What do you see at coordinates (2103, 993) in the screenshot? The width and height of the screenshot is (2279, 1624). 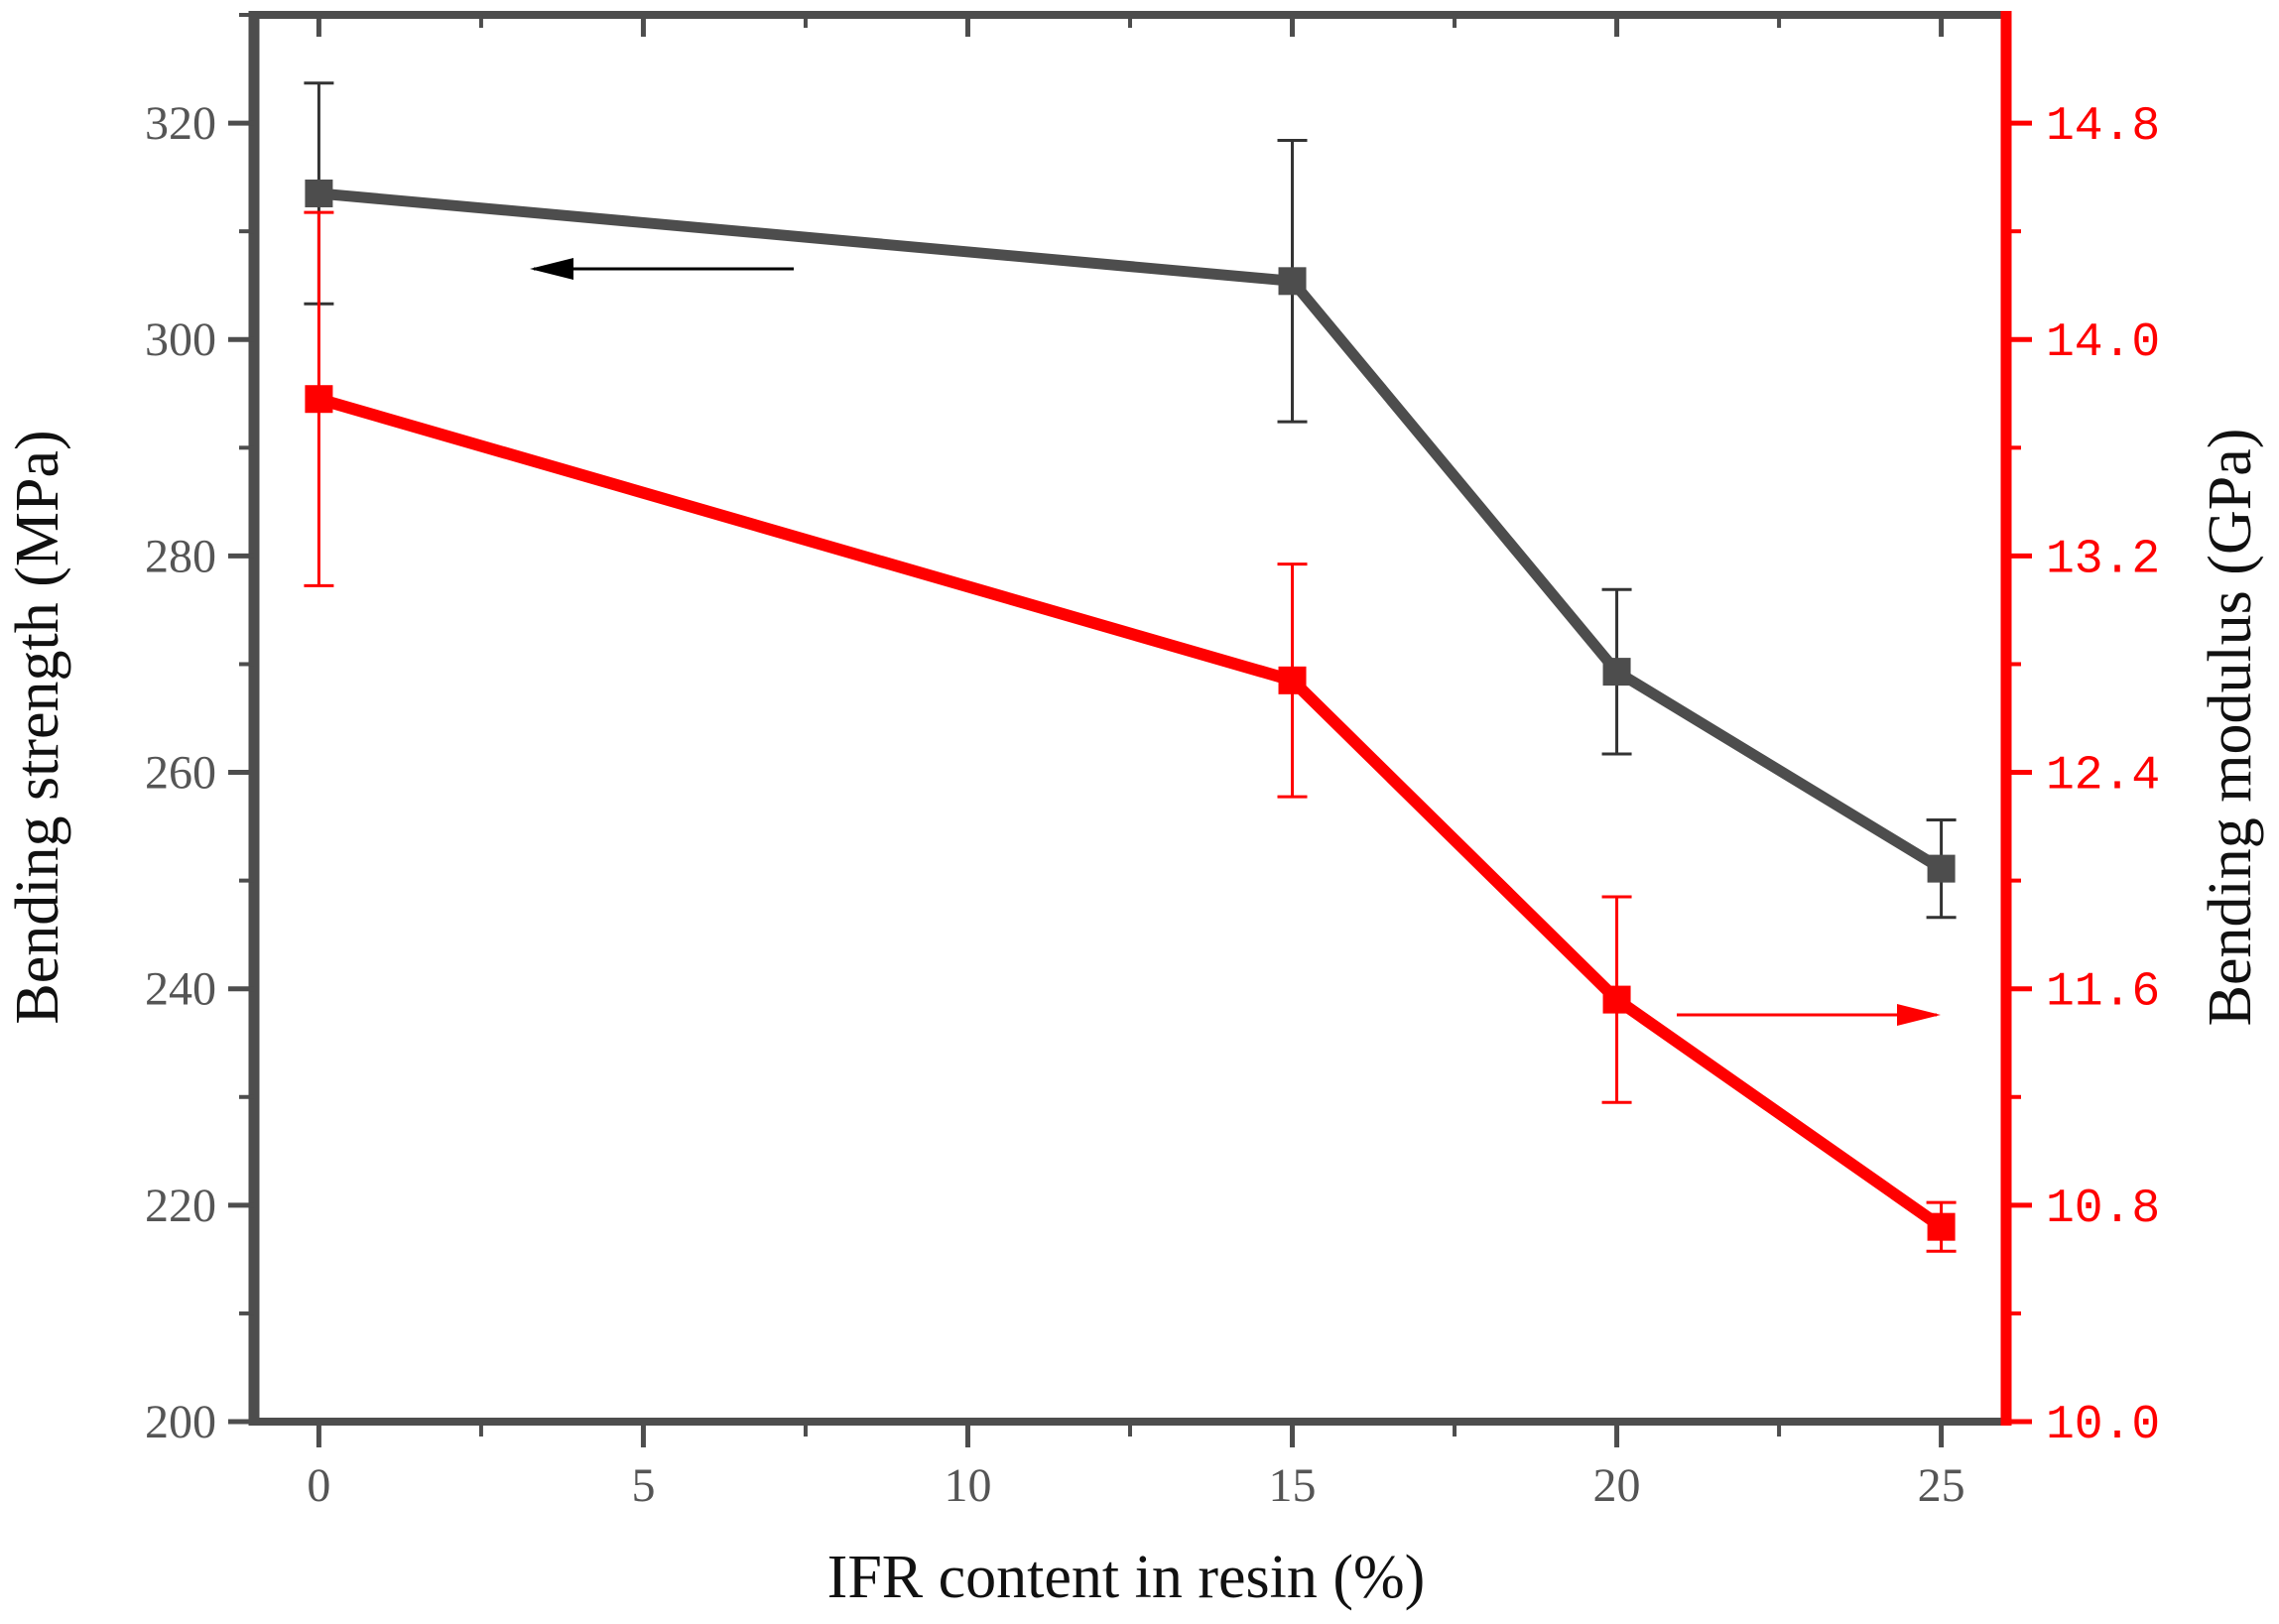 I see `right-y-tick-label: 11.6` at bounding box center [2103, 993].